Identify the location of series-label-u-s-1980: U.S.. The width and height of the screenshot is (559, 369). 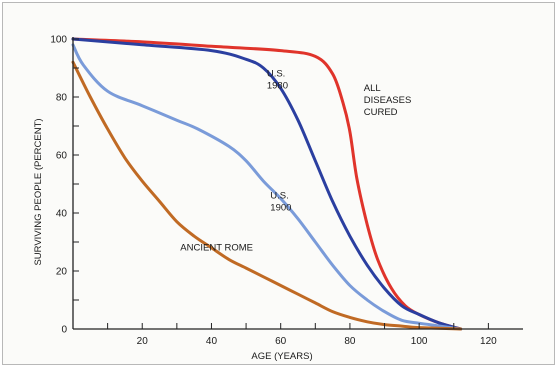
(276, 74).